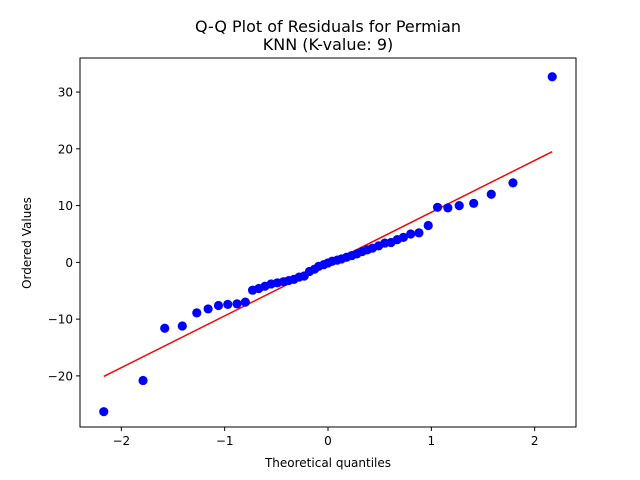 The height and width of the screenshot is (480, 640). What do you see at coordinates (60, 376) in the screenshot?
I see `y-tick-label: −20` at bounding box center [60, 376].